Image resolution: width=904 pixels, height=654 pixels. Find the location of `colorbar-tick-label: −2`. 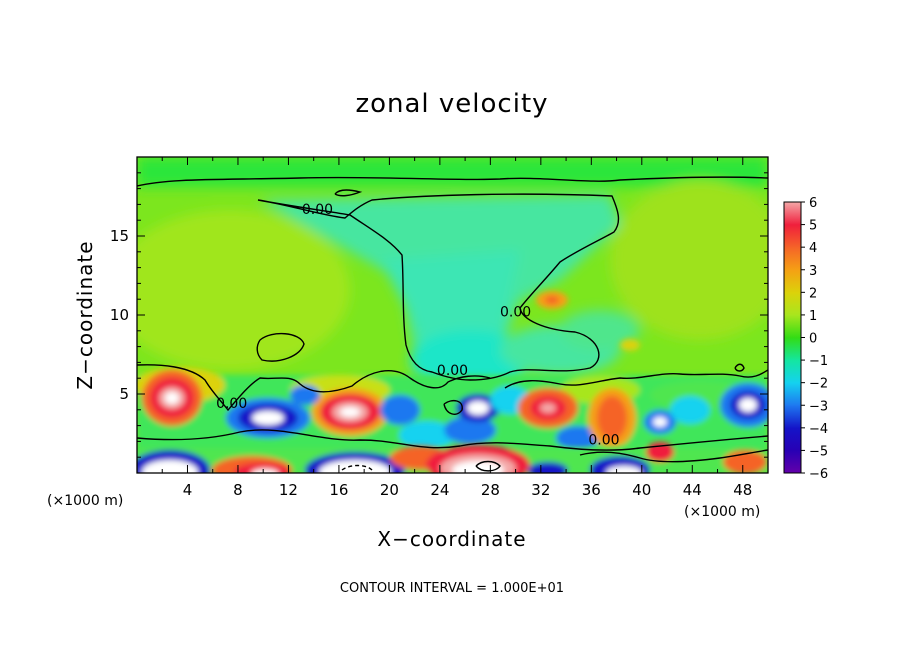

colorbar-tick-label: −2 is located at coordinates (818, 384).